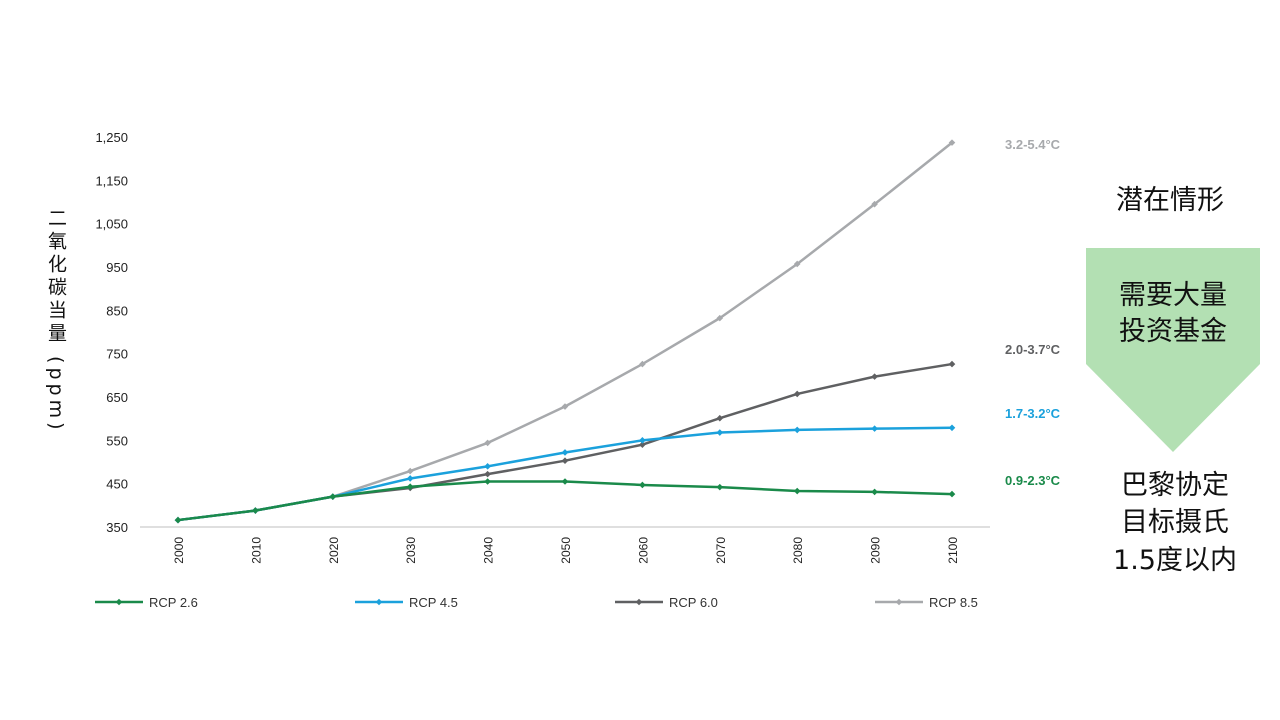  I want to click on y-tick-label: 750, so click(117, 354).